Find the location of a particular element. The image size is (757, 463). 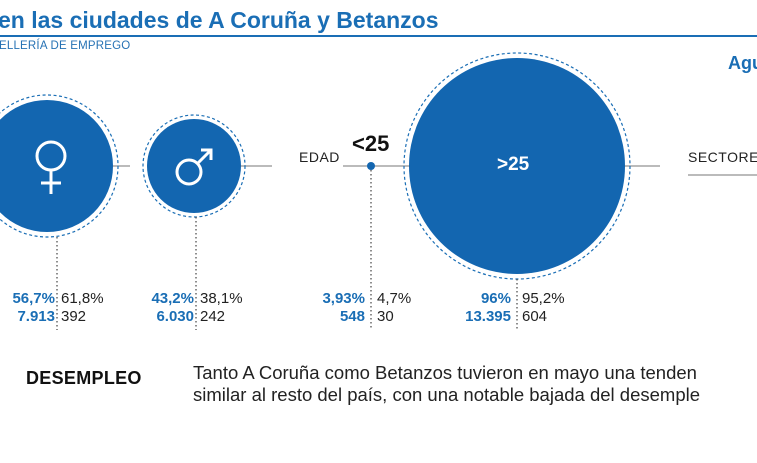

male-symbol-icon is located at coordinates (194, 167).